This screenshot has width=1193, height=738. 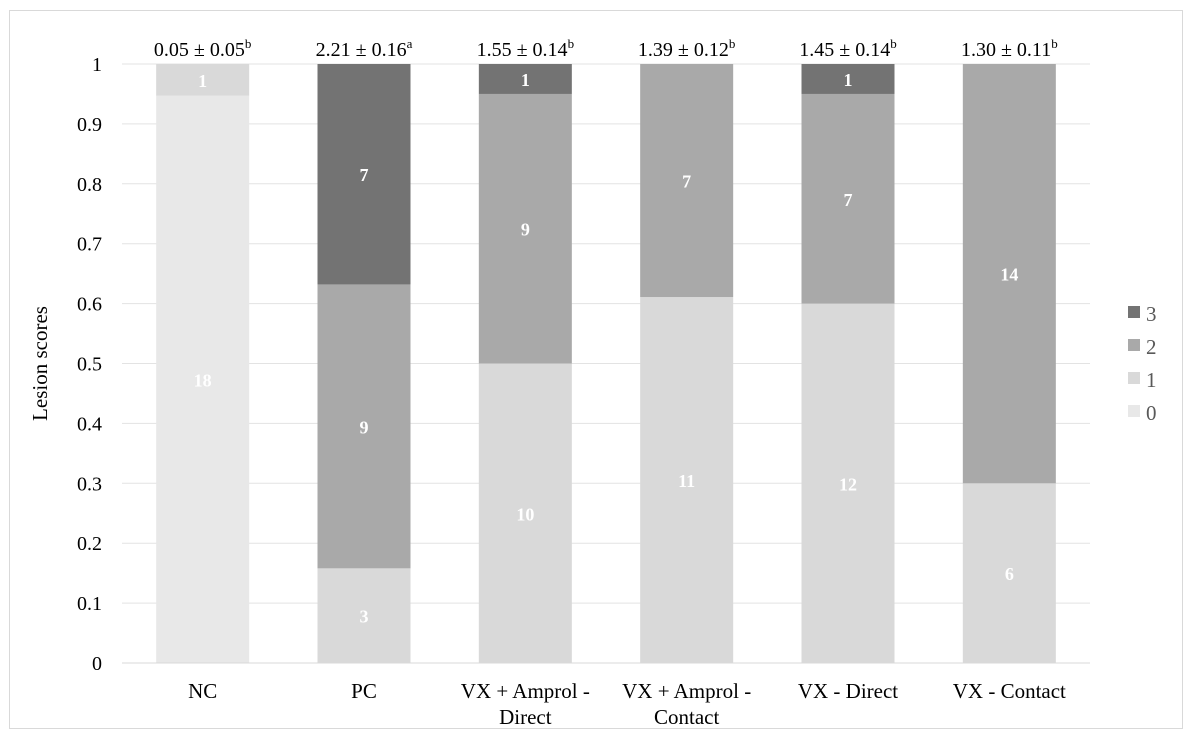 I want to click on x-tick-label: Direct, so click(x=525, y=717).